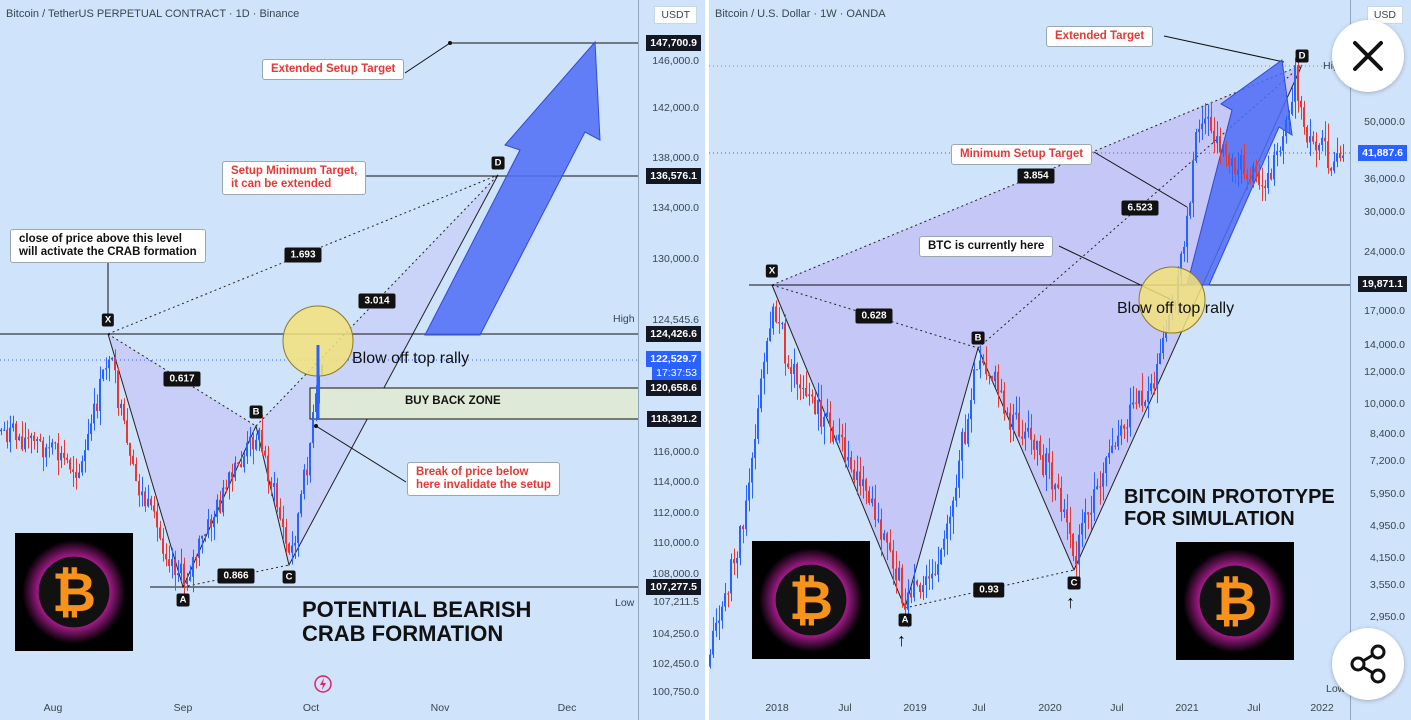 This screenshot has height=720, width=1411. What do you see at coordinates (1036, 176) in the screenshot?
I see `right-ratio-xd: 3.854` at bounding box center [1036, 176].